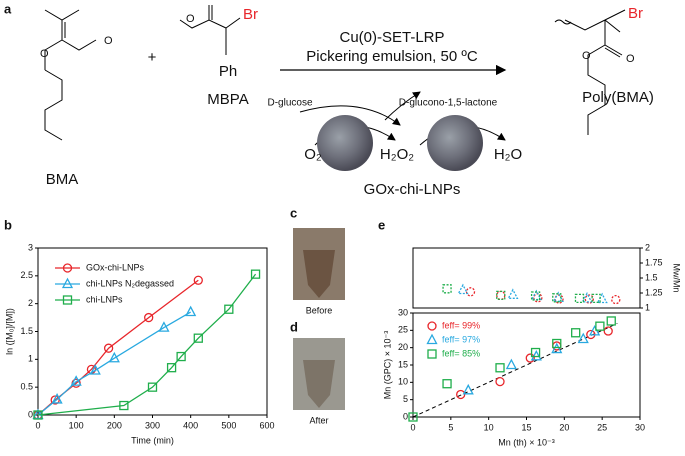 Image resolution: width=685 pixels, height=456 pixels. What do you see at coordinates (448, 103) in the screenshot?
I see `reagent: D-glucono-1,5-lactone` at bounding box center [448, 103].